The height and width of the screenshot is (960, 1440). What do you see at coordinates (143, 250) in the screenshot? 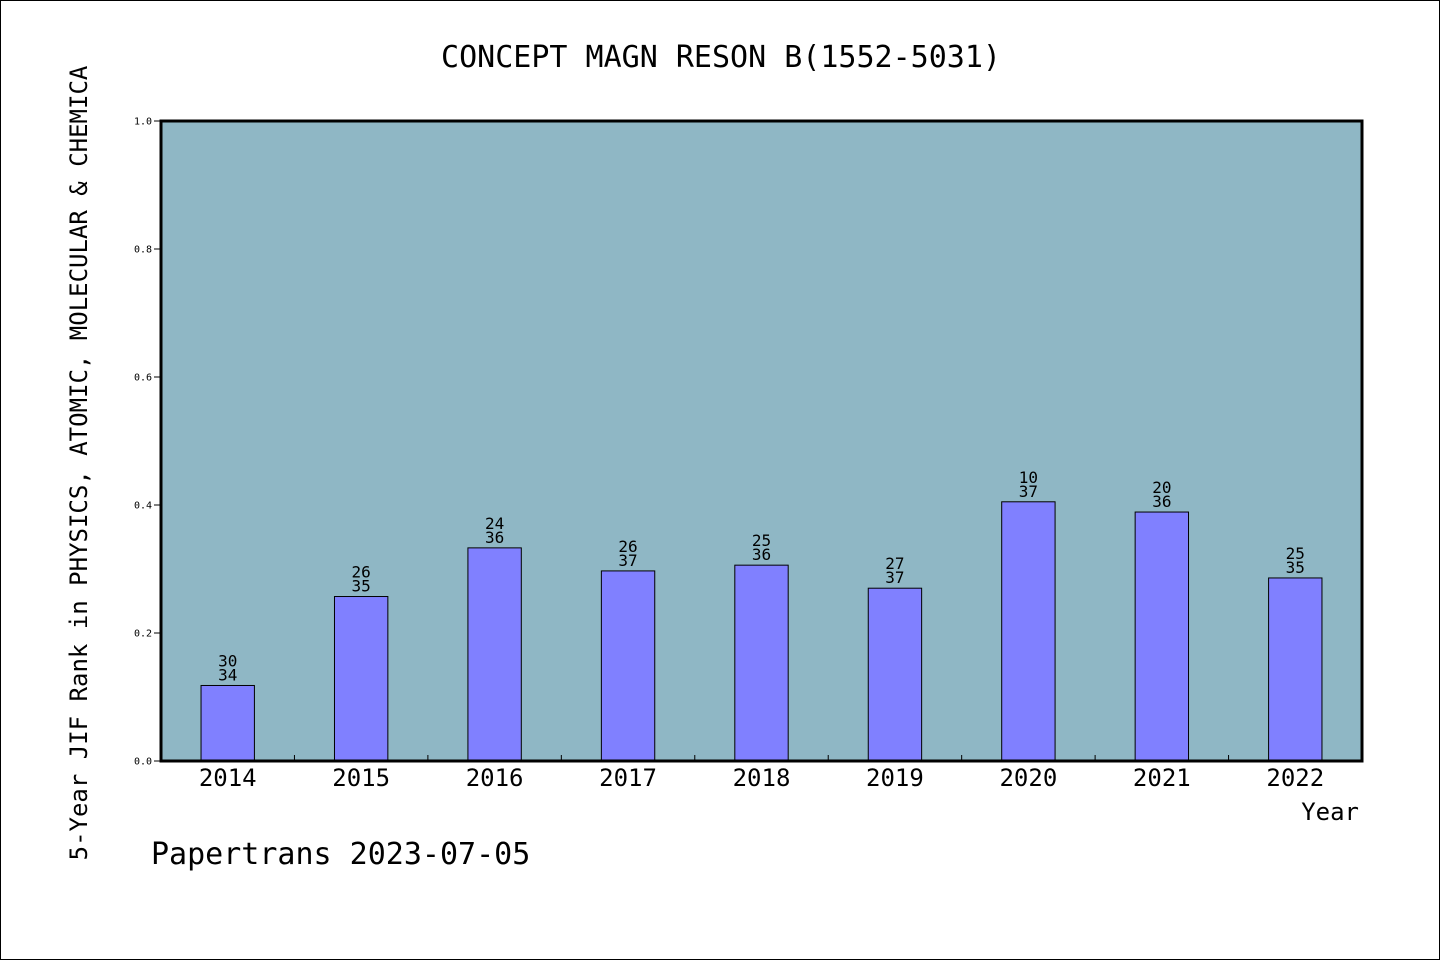
I see `y-tick-label-0.8: 0.8` at bounding box center [143, 250].